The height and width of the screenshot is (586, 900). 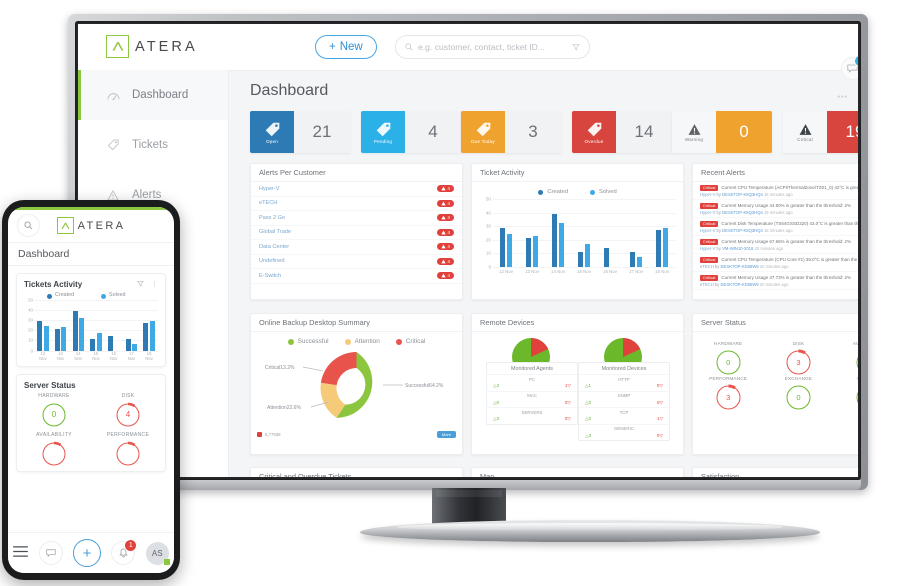 What do you see at coordinates (659, 385) in the screenshot?
I see `down-count: 0▽` at bounding box center [659, 385].